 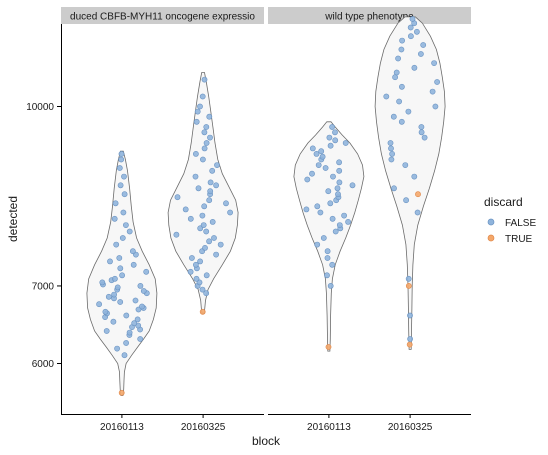 I want to click on legend-title: discard, so click(x=503, y=202).